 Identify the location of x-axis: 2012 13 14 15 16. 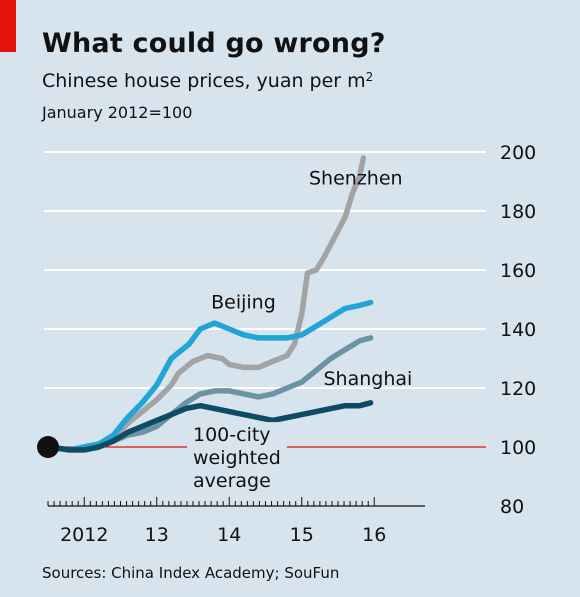
(236, 521).